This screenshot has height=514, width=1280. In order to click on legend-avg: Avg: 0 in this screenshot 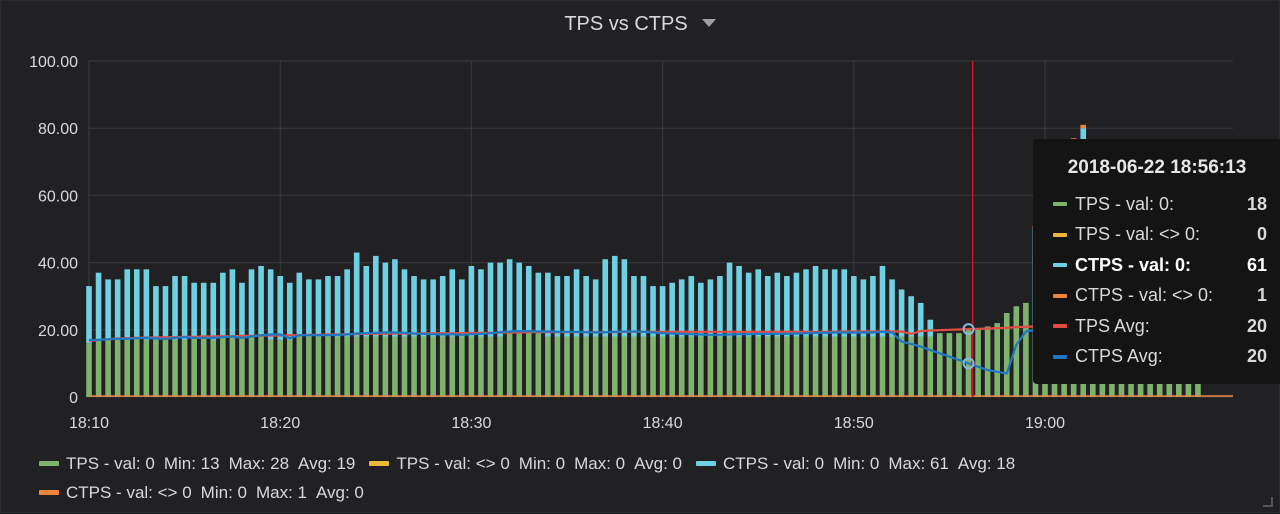, I will do `click(658, 463)`.